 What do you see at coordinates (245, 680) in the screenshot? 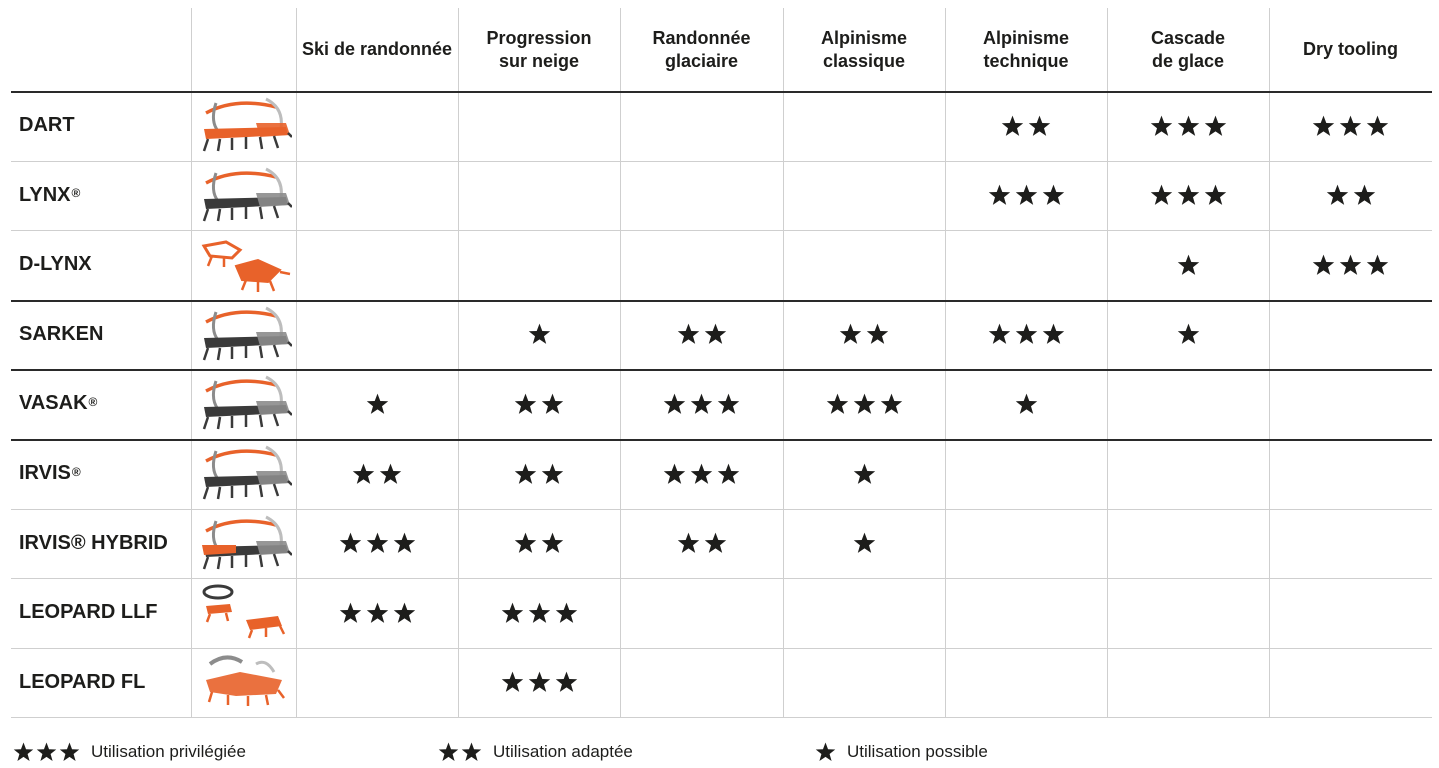
I see `leopard-fl-crampon-icon` at bounding box center [245, 680].